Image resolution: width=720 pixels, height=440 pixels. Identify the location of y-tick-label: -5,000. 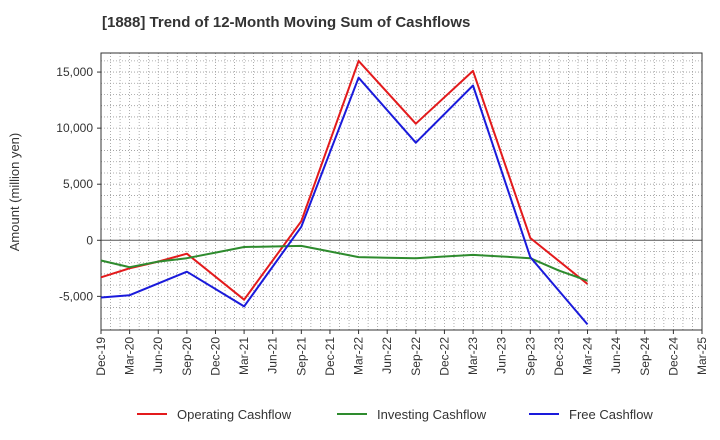
(76, 296).